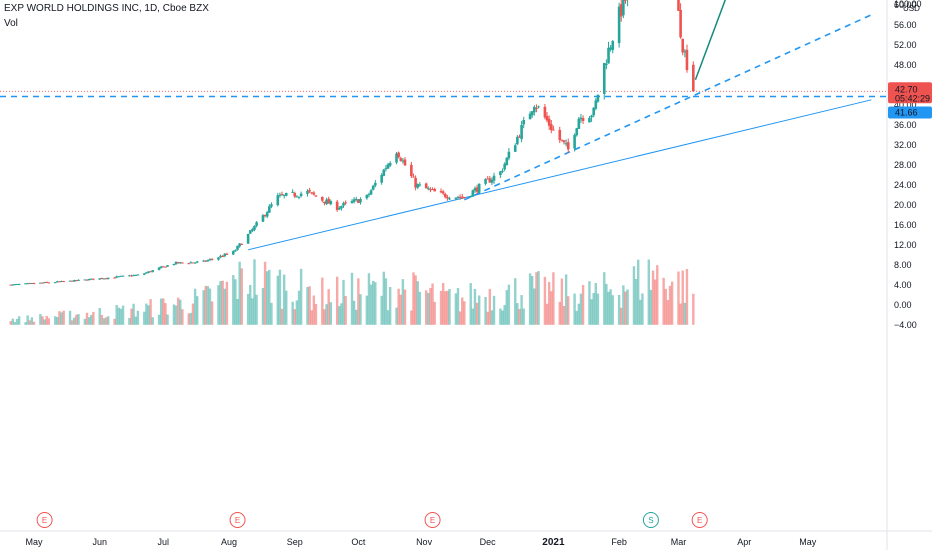 The image size is (932, 550). Describe the element at coordinates (11, 23) in the screenshot. I see `volume-label: Vol` at that location.